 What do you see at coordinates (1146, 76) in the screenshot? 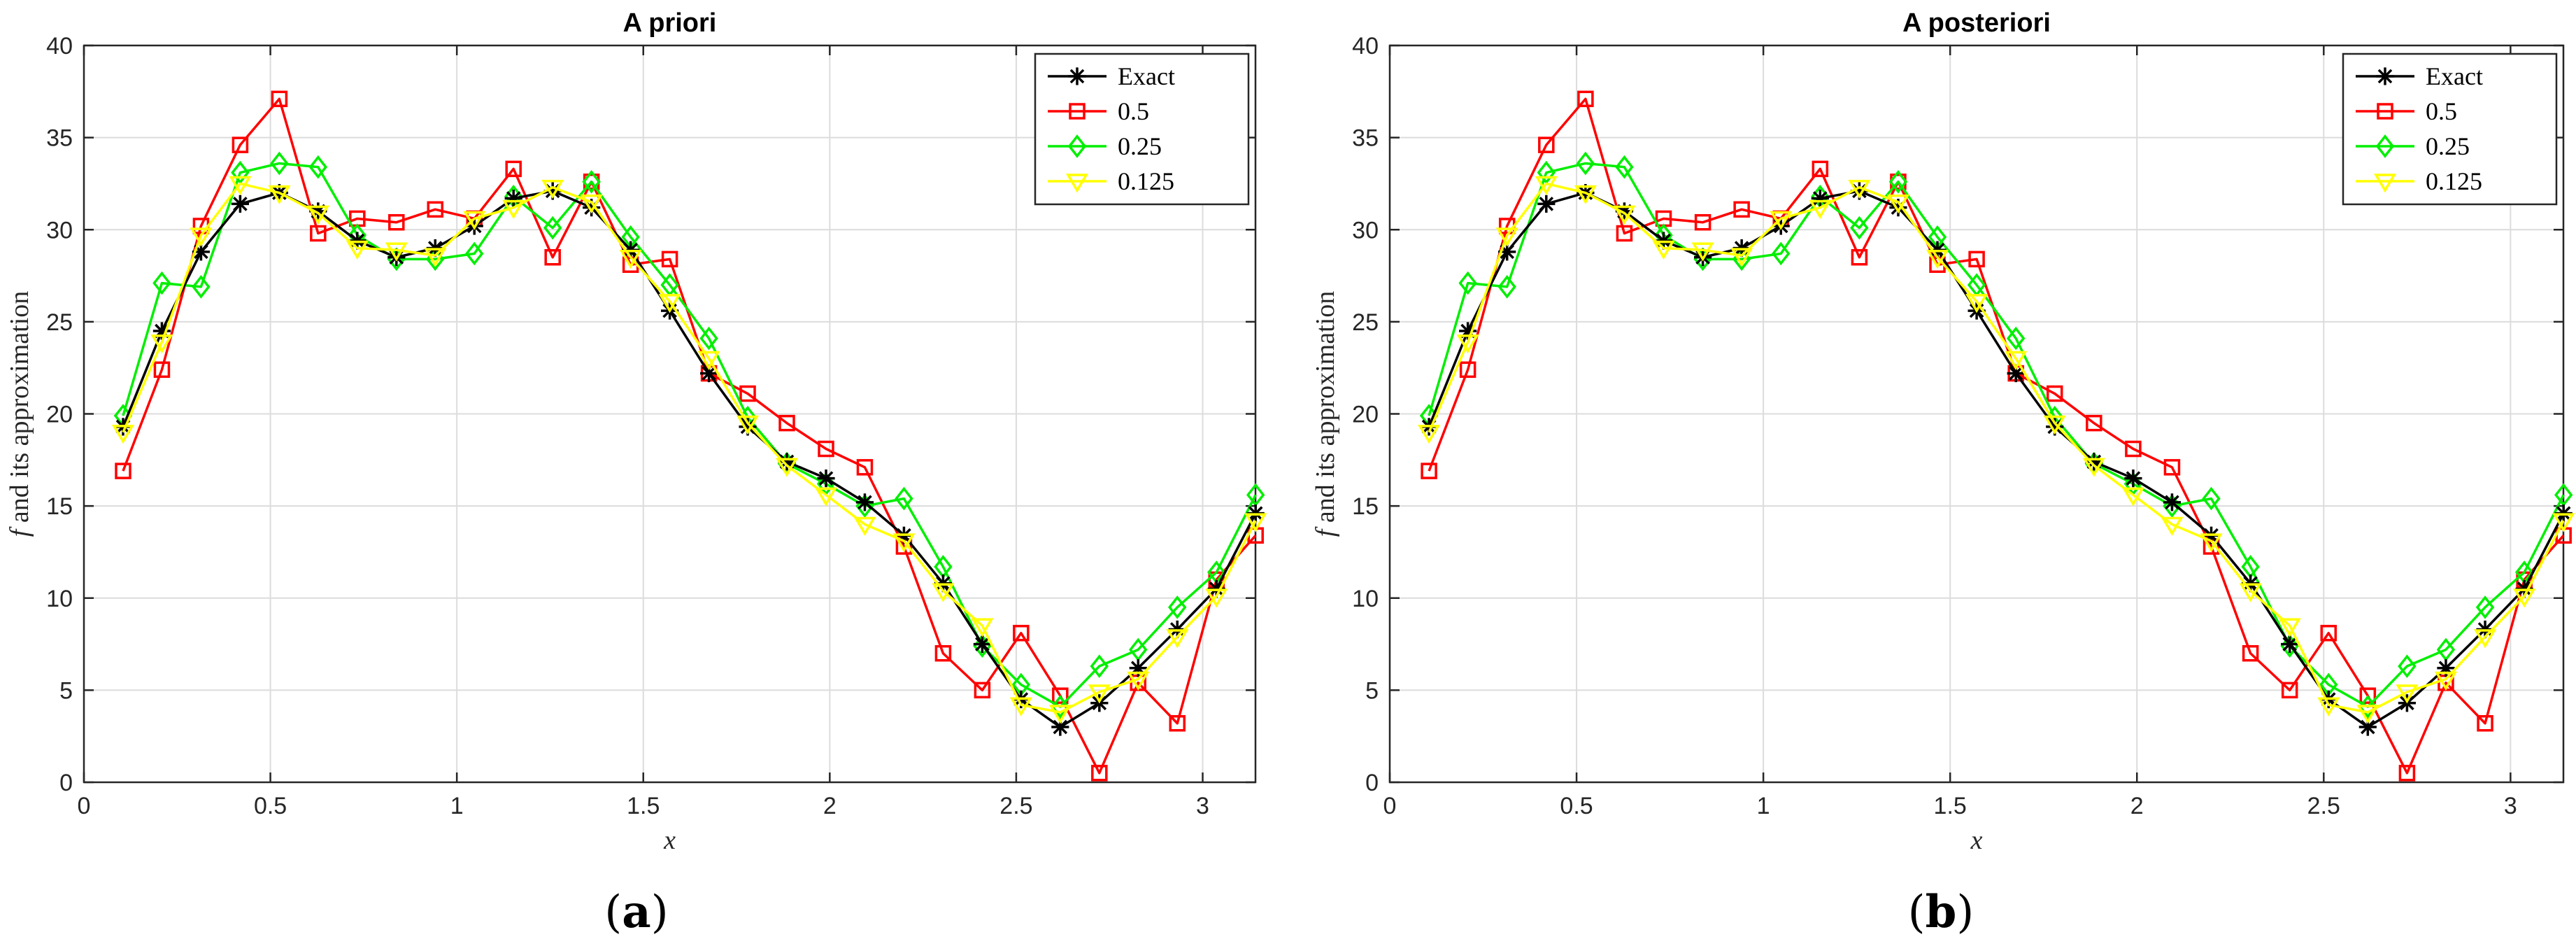
I see `legend-label: Exact` at bounding box center [1146, 76].